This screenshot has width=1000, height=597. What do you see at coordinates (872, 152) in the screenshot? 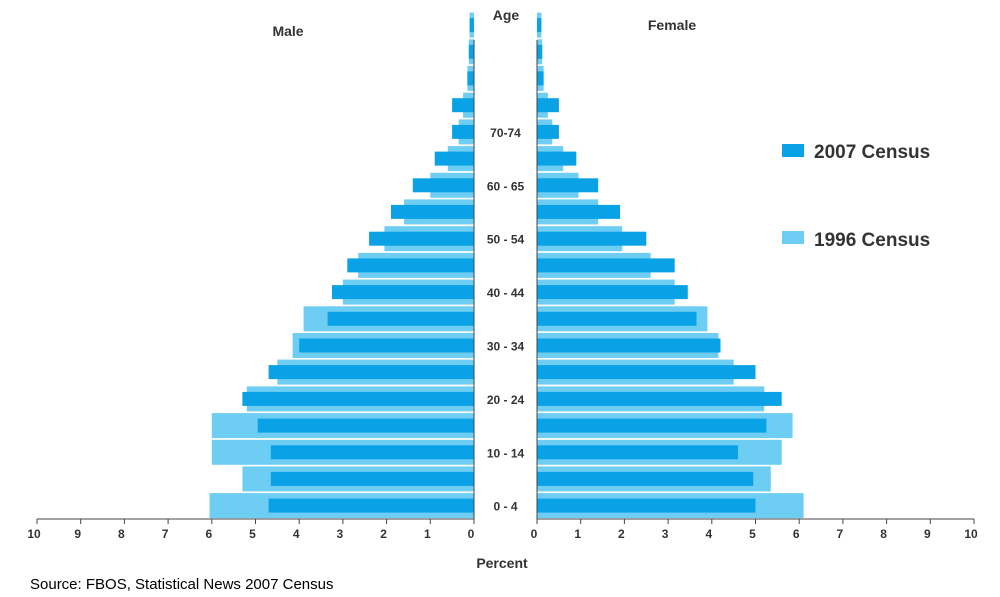
I see `legend-label-2007: 2007 Census` at bounding box center [872, 152].